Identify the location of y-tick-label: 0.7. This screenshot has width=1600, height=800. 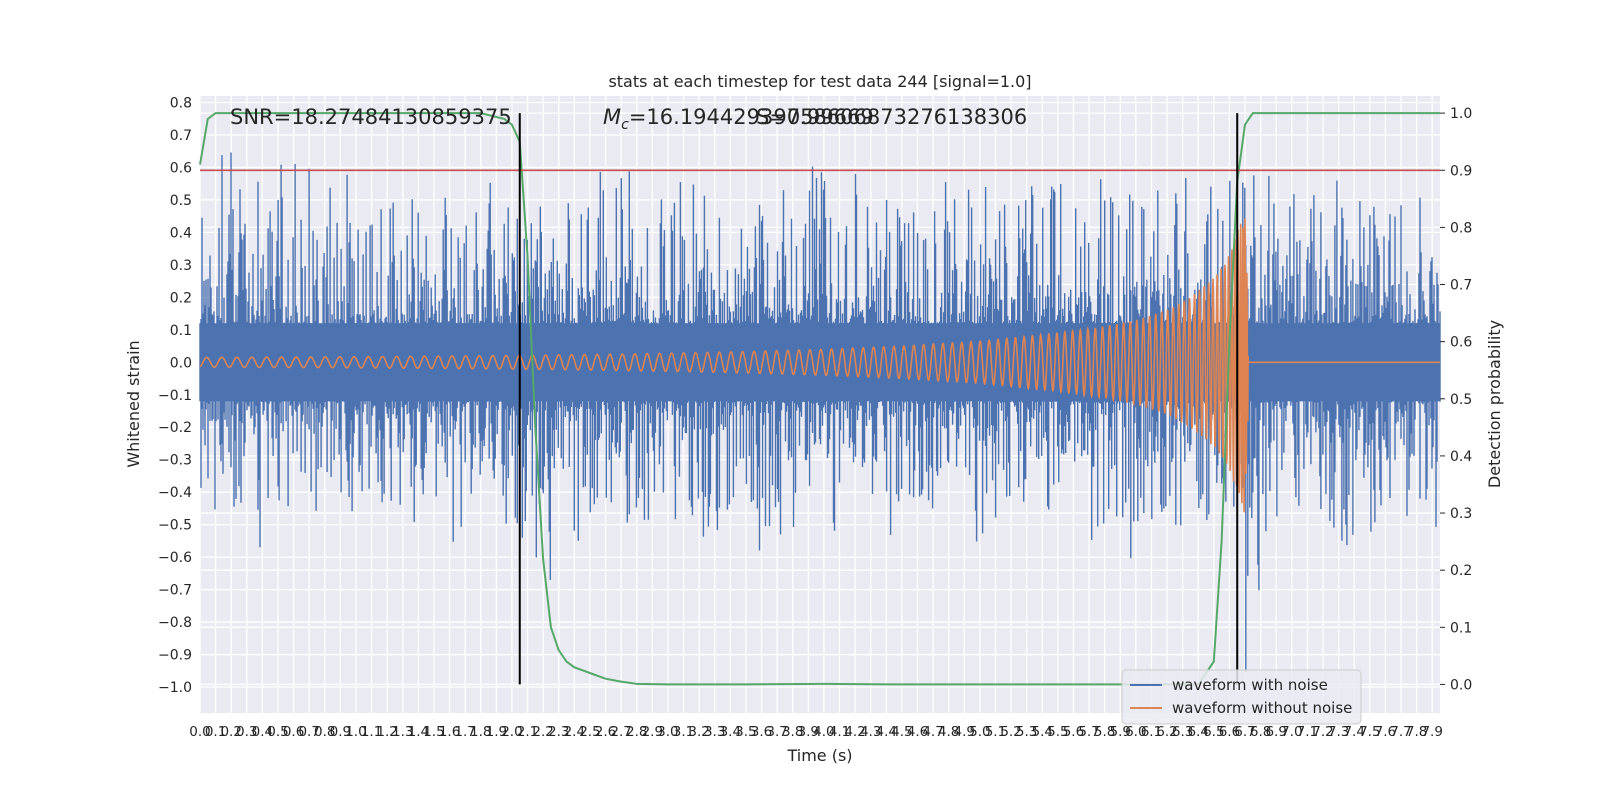
(181, 136).